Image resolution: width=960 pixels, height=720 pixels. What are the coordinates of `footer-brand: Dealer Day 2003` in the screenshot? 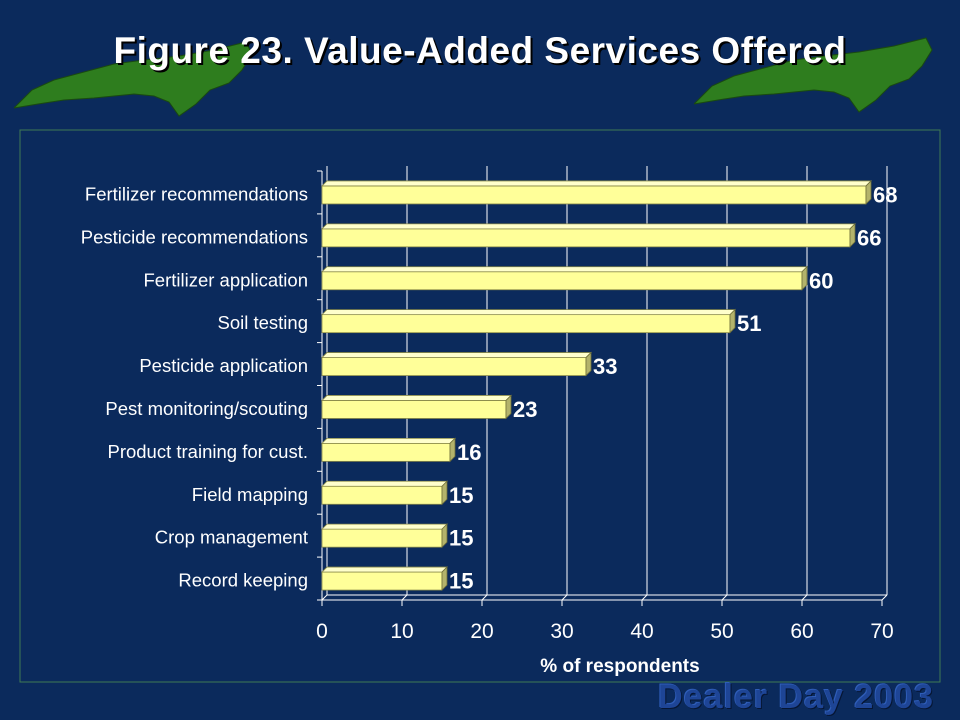 It's located at (796, 697).